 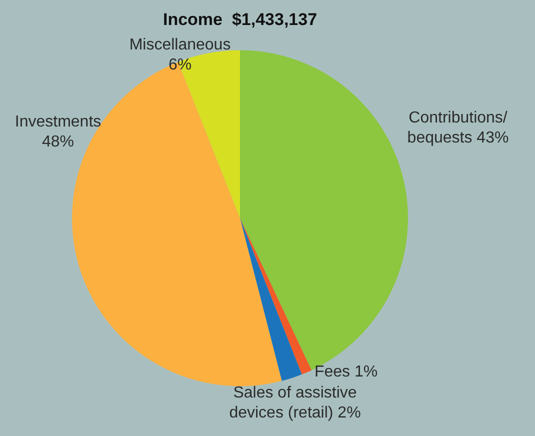 What do you see at coordinates (295, 403) in the screenshot?
I see `slice-label: Sales of assistive devices (retail) 2%` at bounding box center [295, 403].